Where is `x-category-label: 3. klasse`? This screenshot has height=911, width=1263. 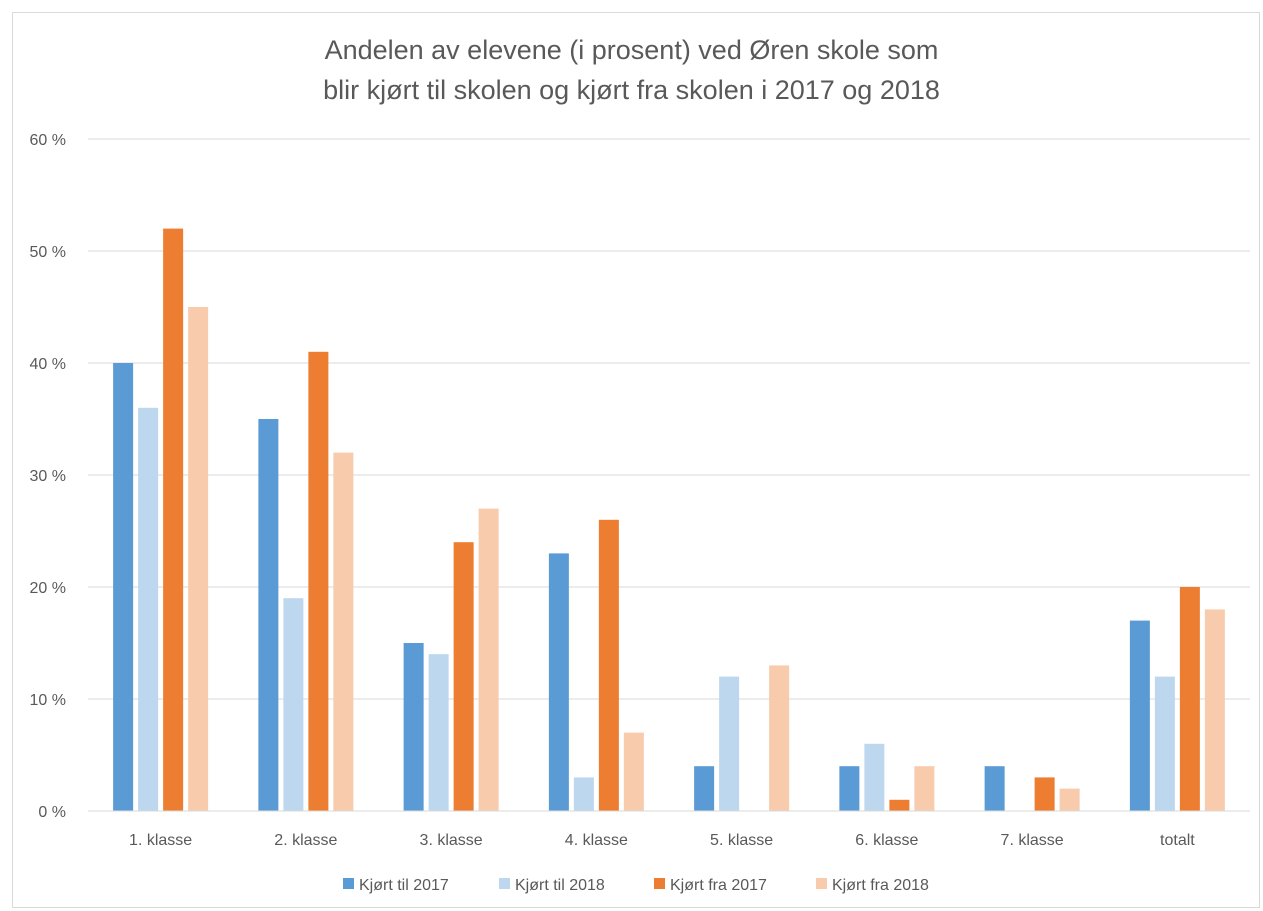
x-category-label: 3. klasse is located at coordinates (451, 840).